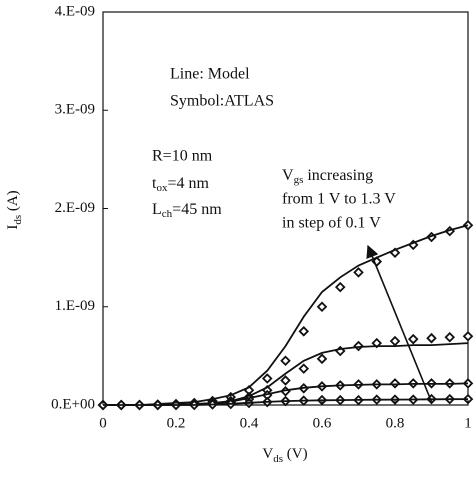 The width and height of the screenshot is (474, 491). Describe the element at coordinates (176, 423) in the screenshot. I see `x-tick-label: 0.2` at that location.